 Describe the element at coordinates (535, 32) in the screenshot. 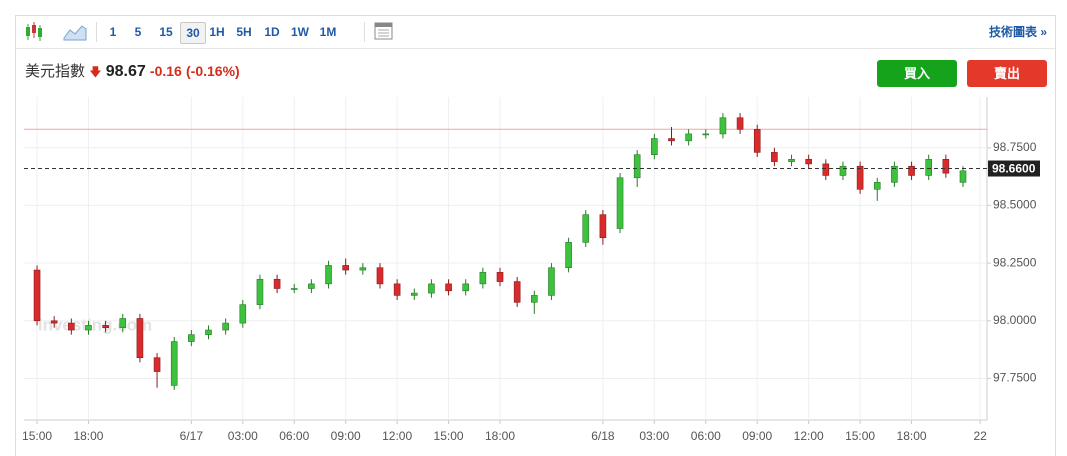

I see `toolbar: 1 5 15 30 1H 5H 1D 1W 1M 技術圖表 »` at that location.